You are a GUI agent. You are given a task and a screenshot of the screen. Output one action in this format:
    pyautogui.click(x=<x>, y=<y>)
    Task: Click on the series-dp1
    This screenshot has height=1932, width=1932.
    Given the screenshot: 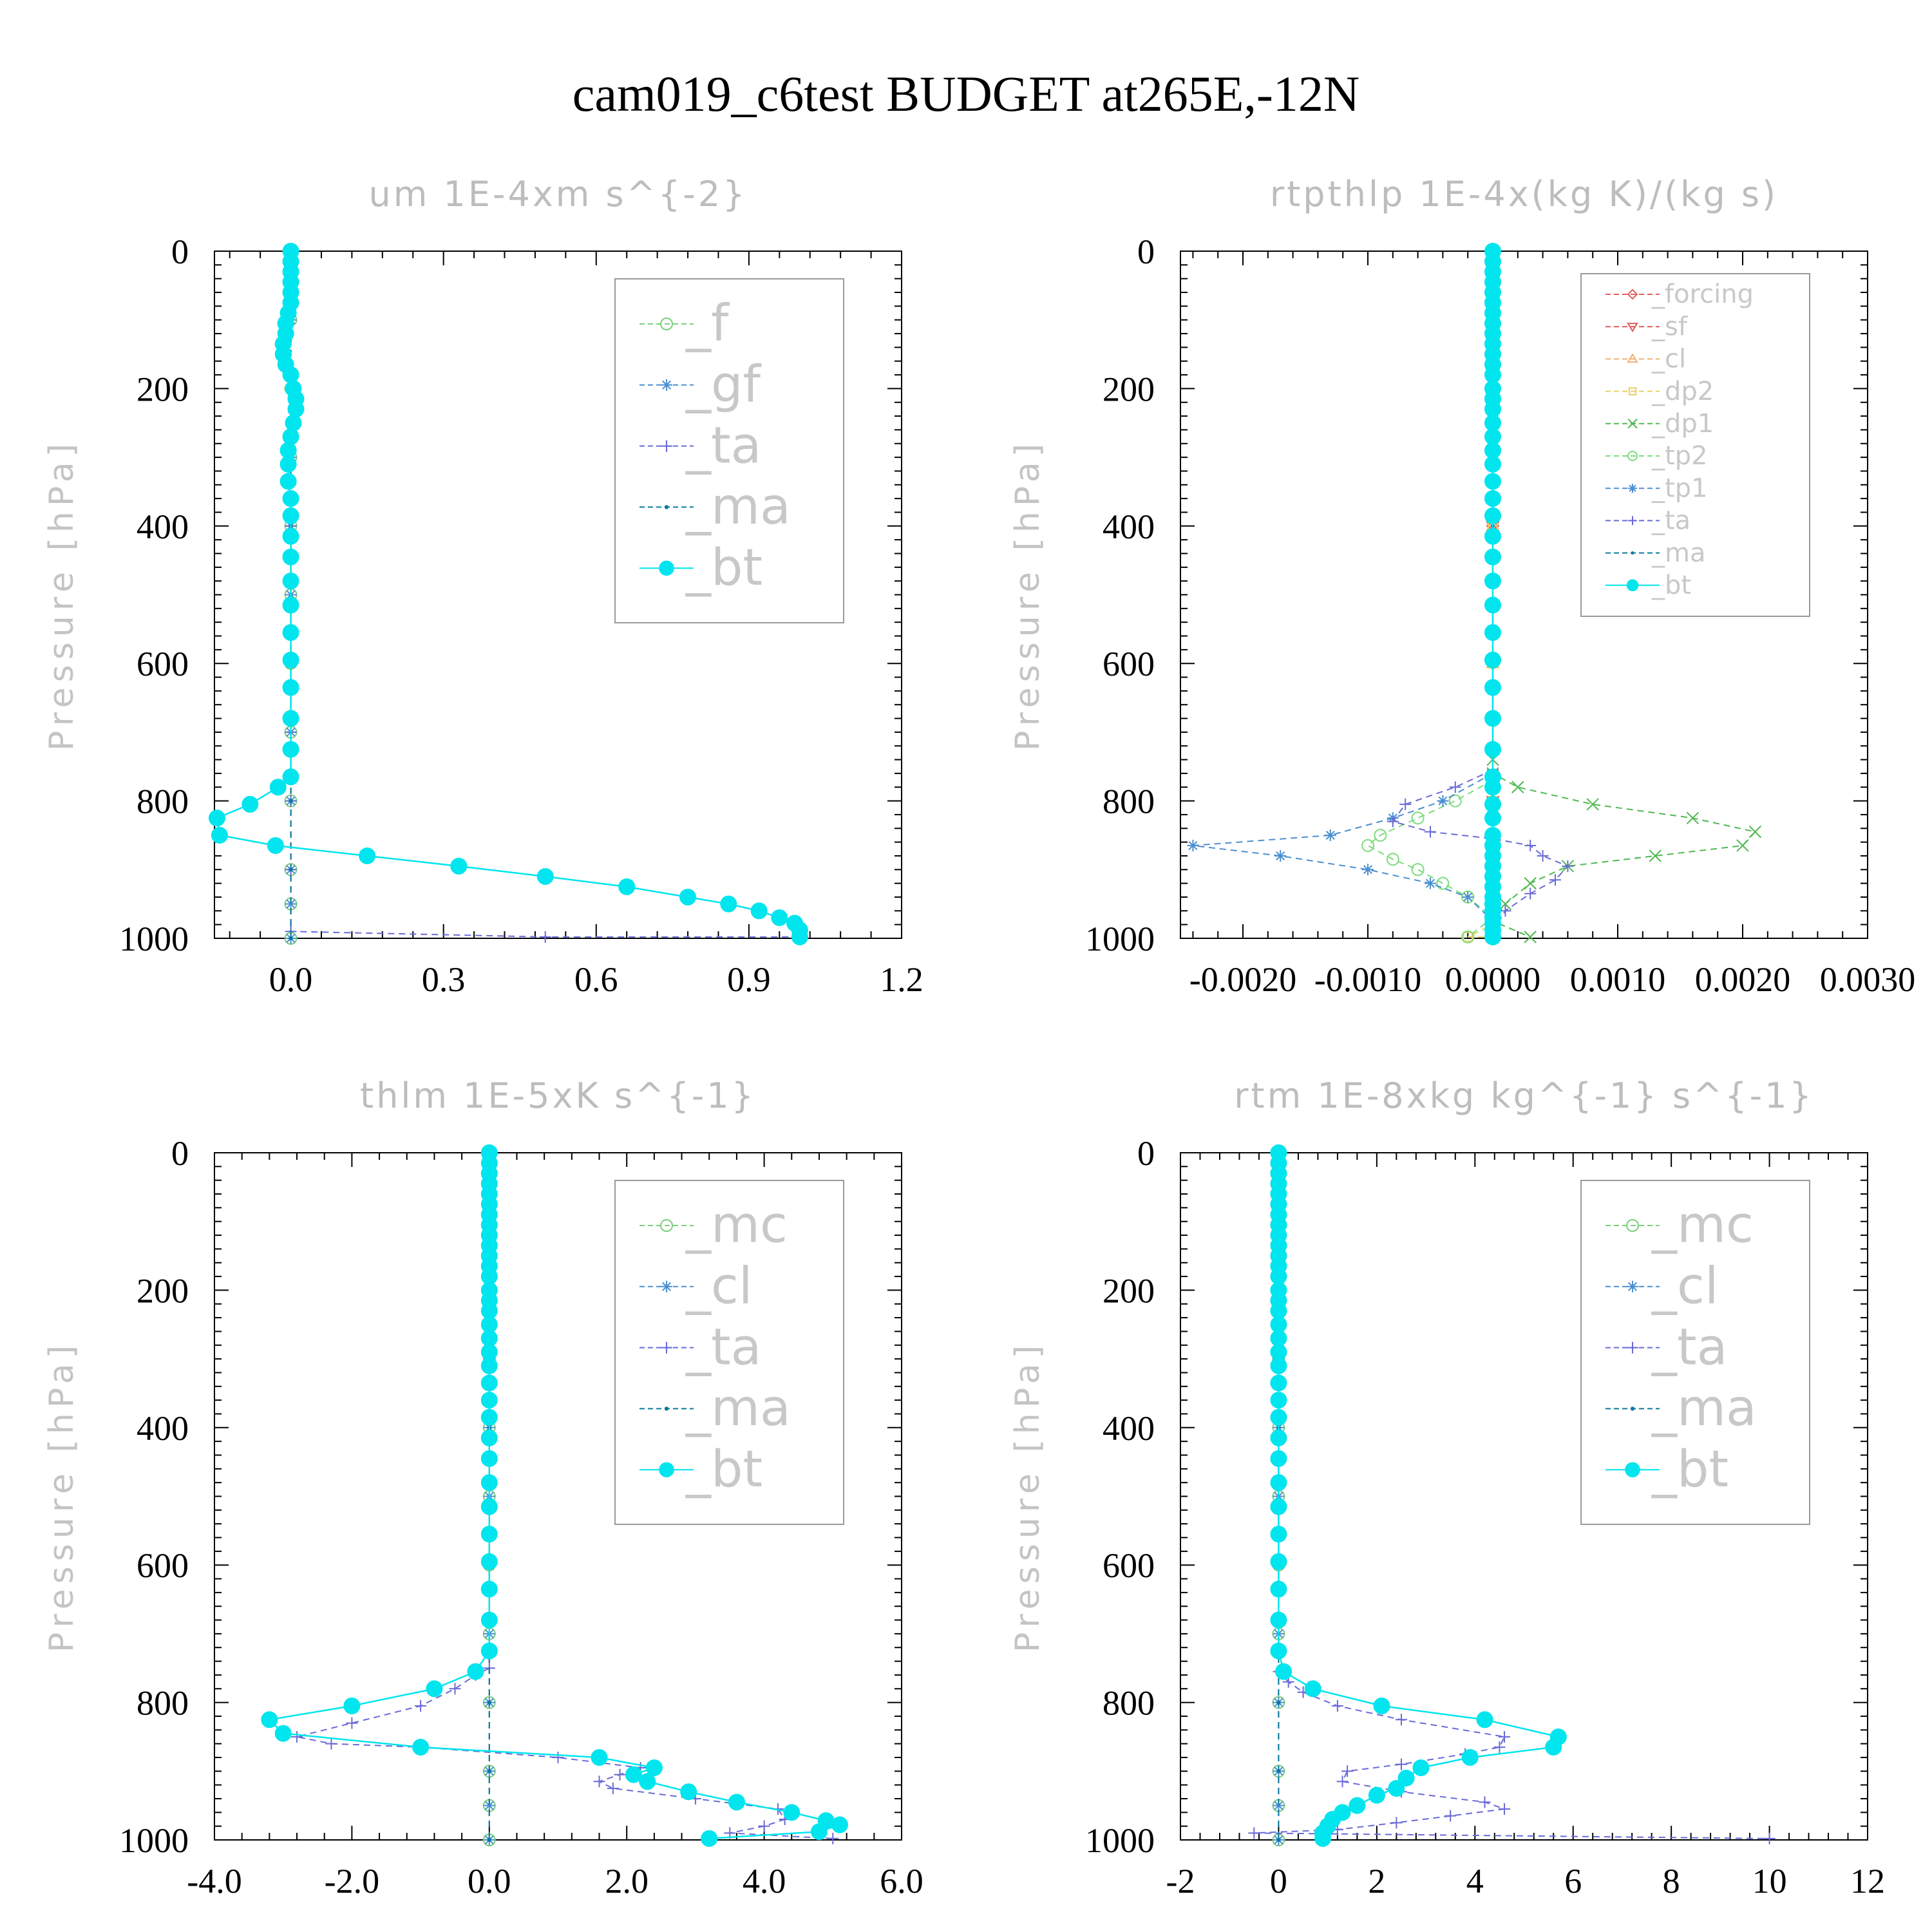 What is the action you would take?
    pyautogui.click(x=1624, y=848)
    